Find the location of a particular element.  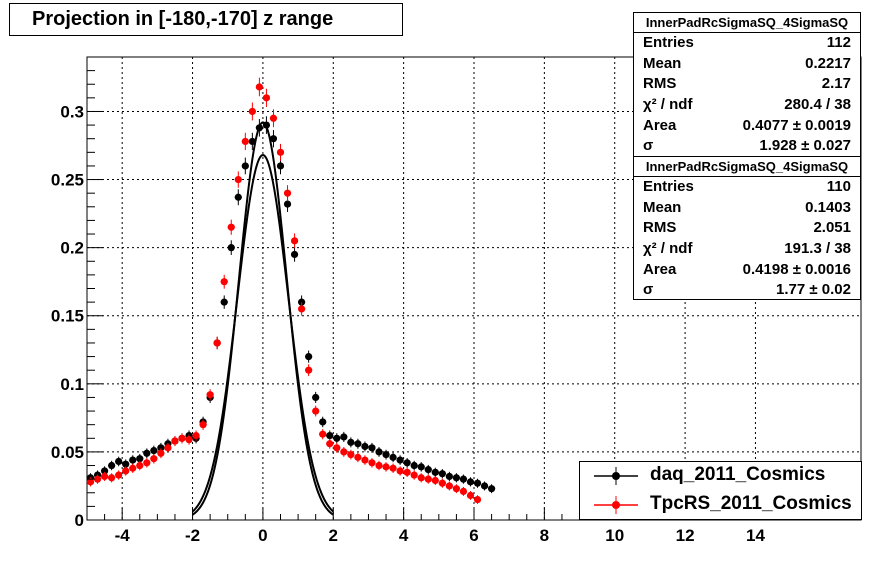

legend-item-tpcrs: TpcRS_2011_Cosmics is located at coordinates (720, 505).